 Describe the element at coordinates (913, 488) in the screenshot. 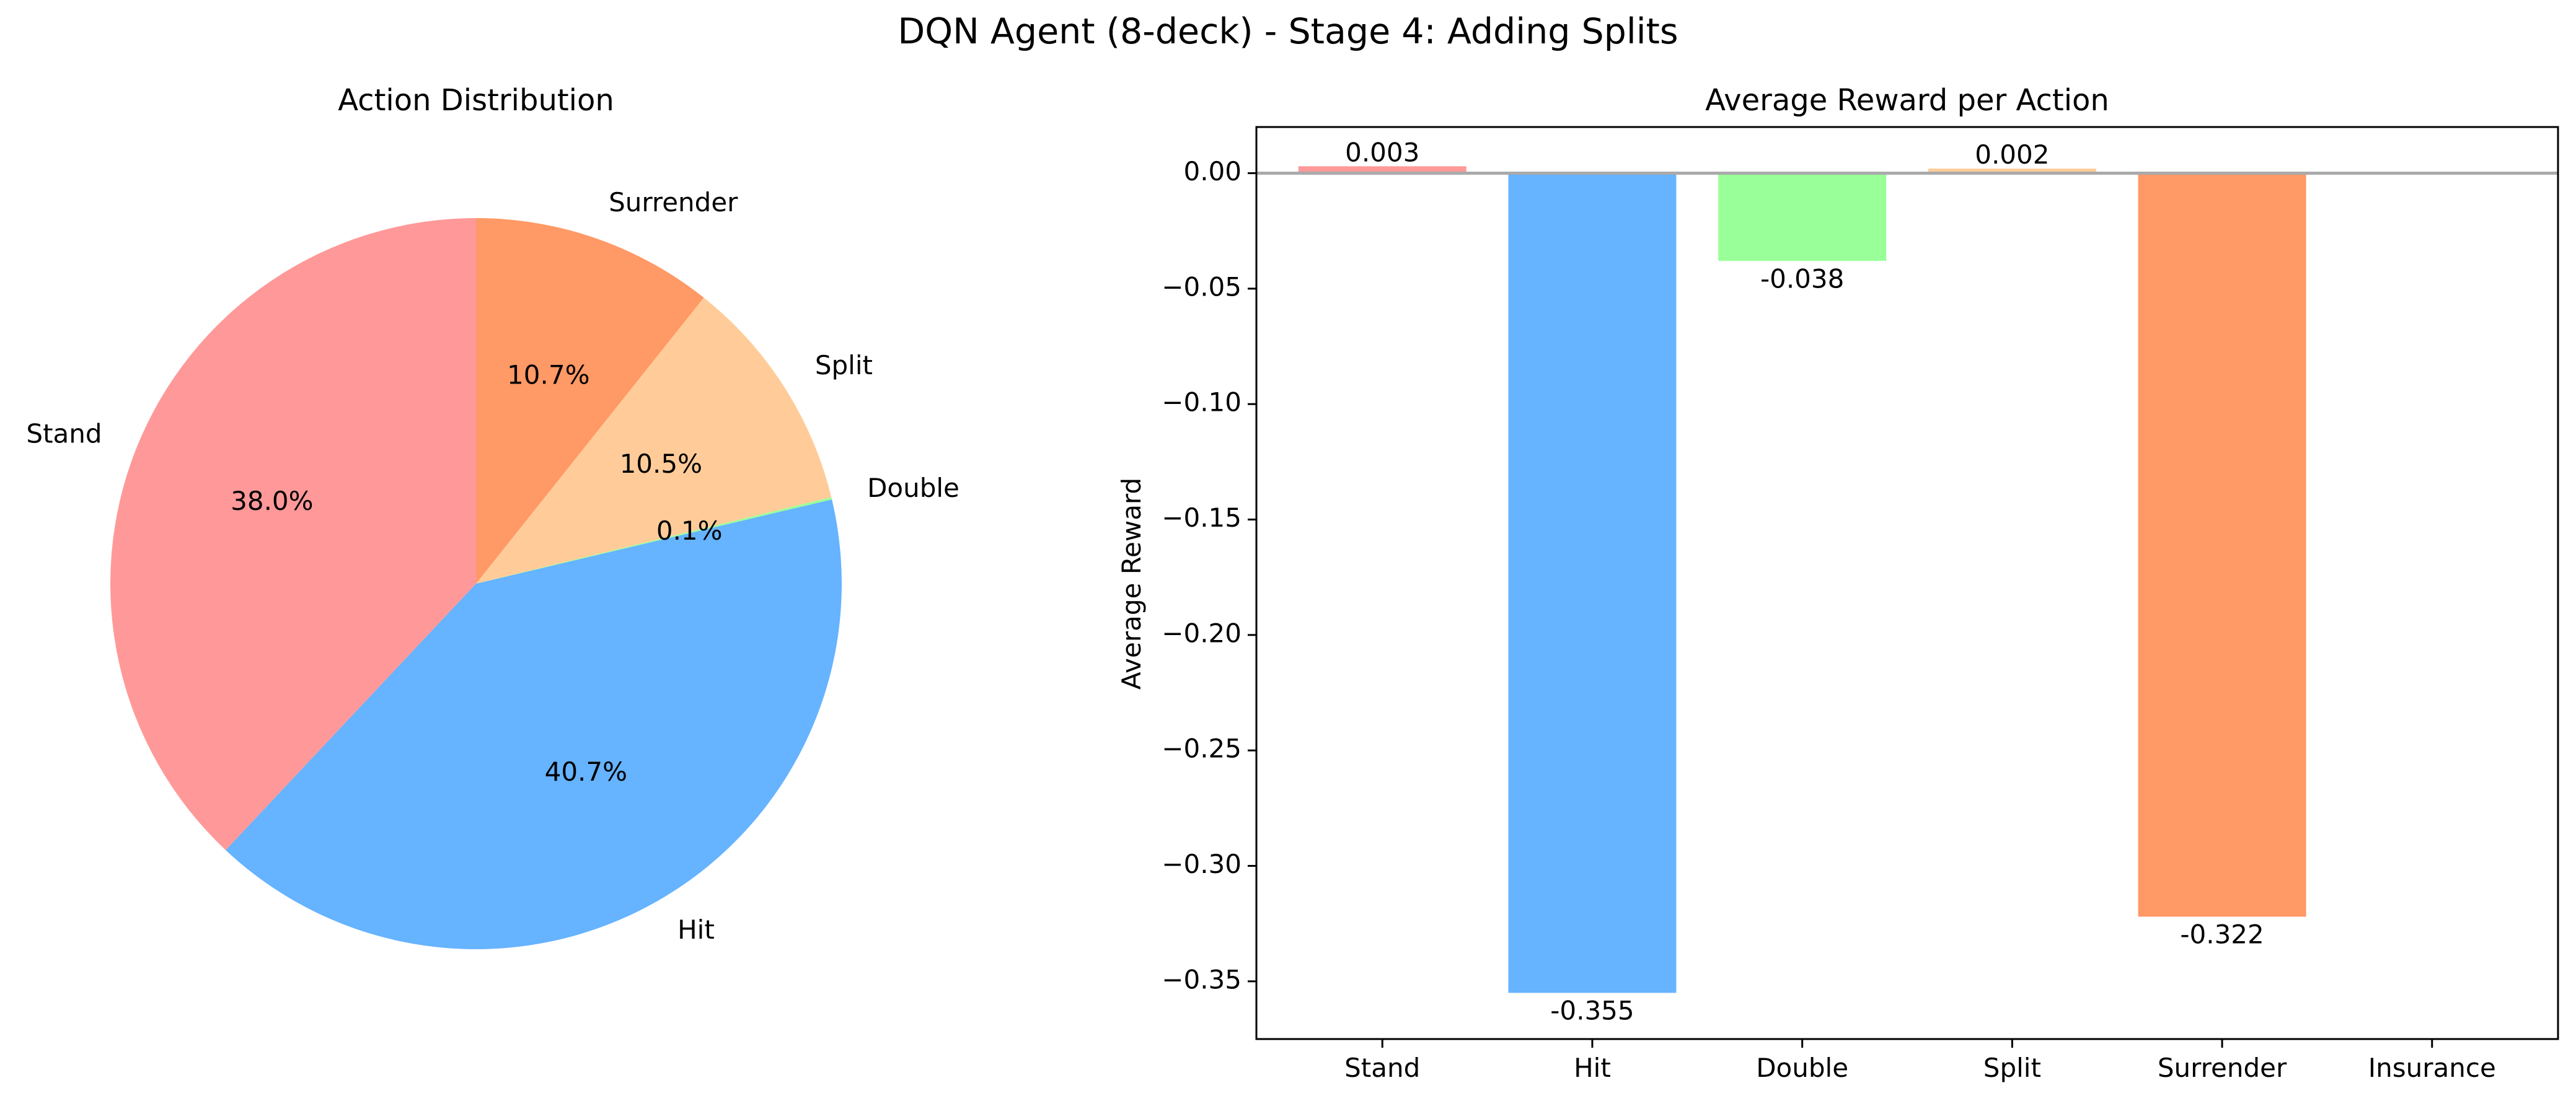

I see `pie-label-double: Double` at that location.